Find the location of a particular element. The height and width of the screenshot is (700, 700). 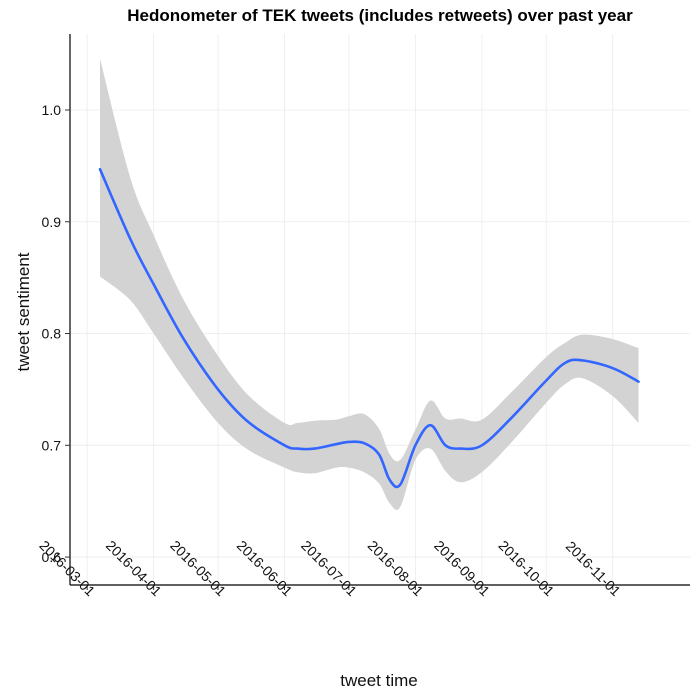

y-tick-label: 0.8 is located at coordinates (52, 334).